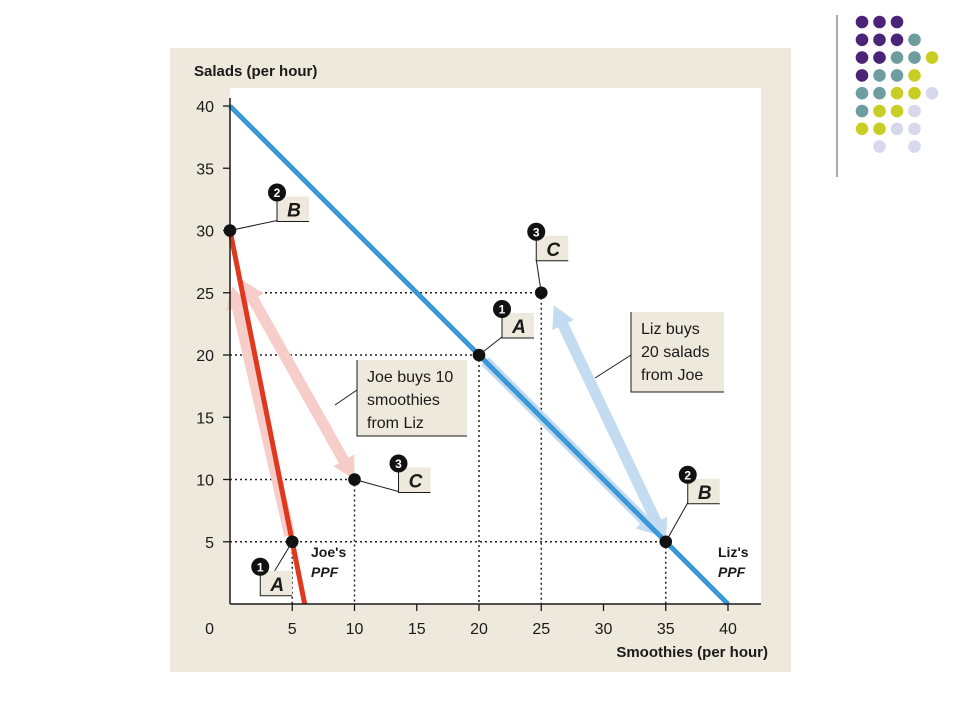  I want to click on joe-b-label-frame, so click(292, 209).